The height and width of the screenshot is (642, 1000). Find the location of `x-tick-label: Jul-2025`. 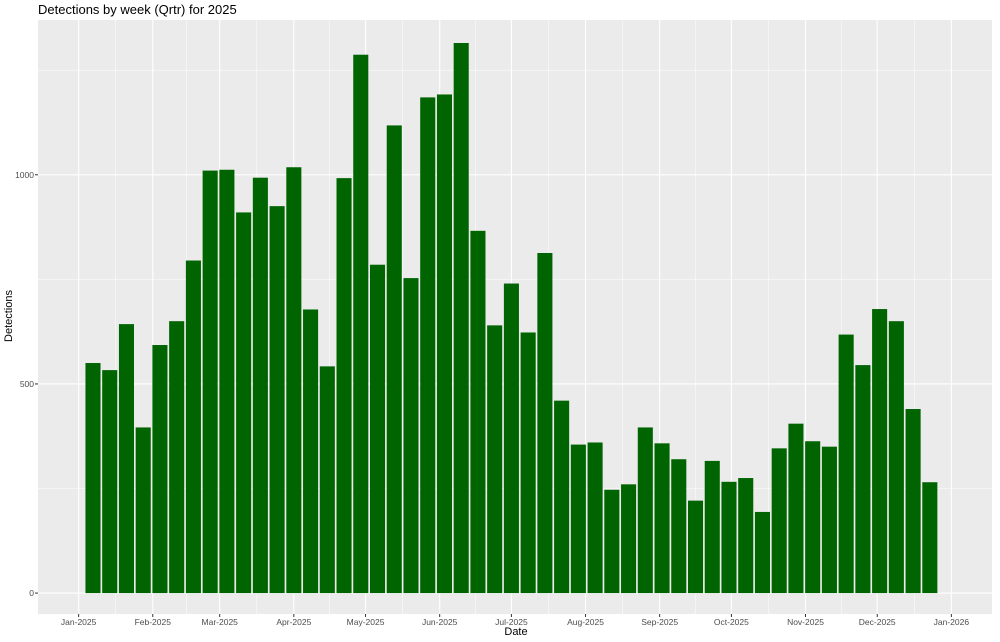

x-tick-label: Jul-2025 is located at coordinates (511, 622).